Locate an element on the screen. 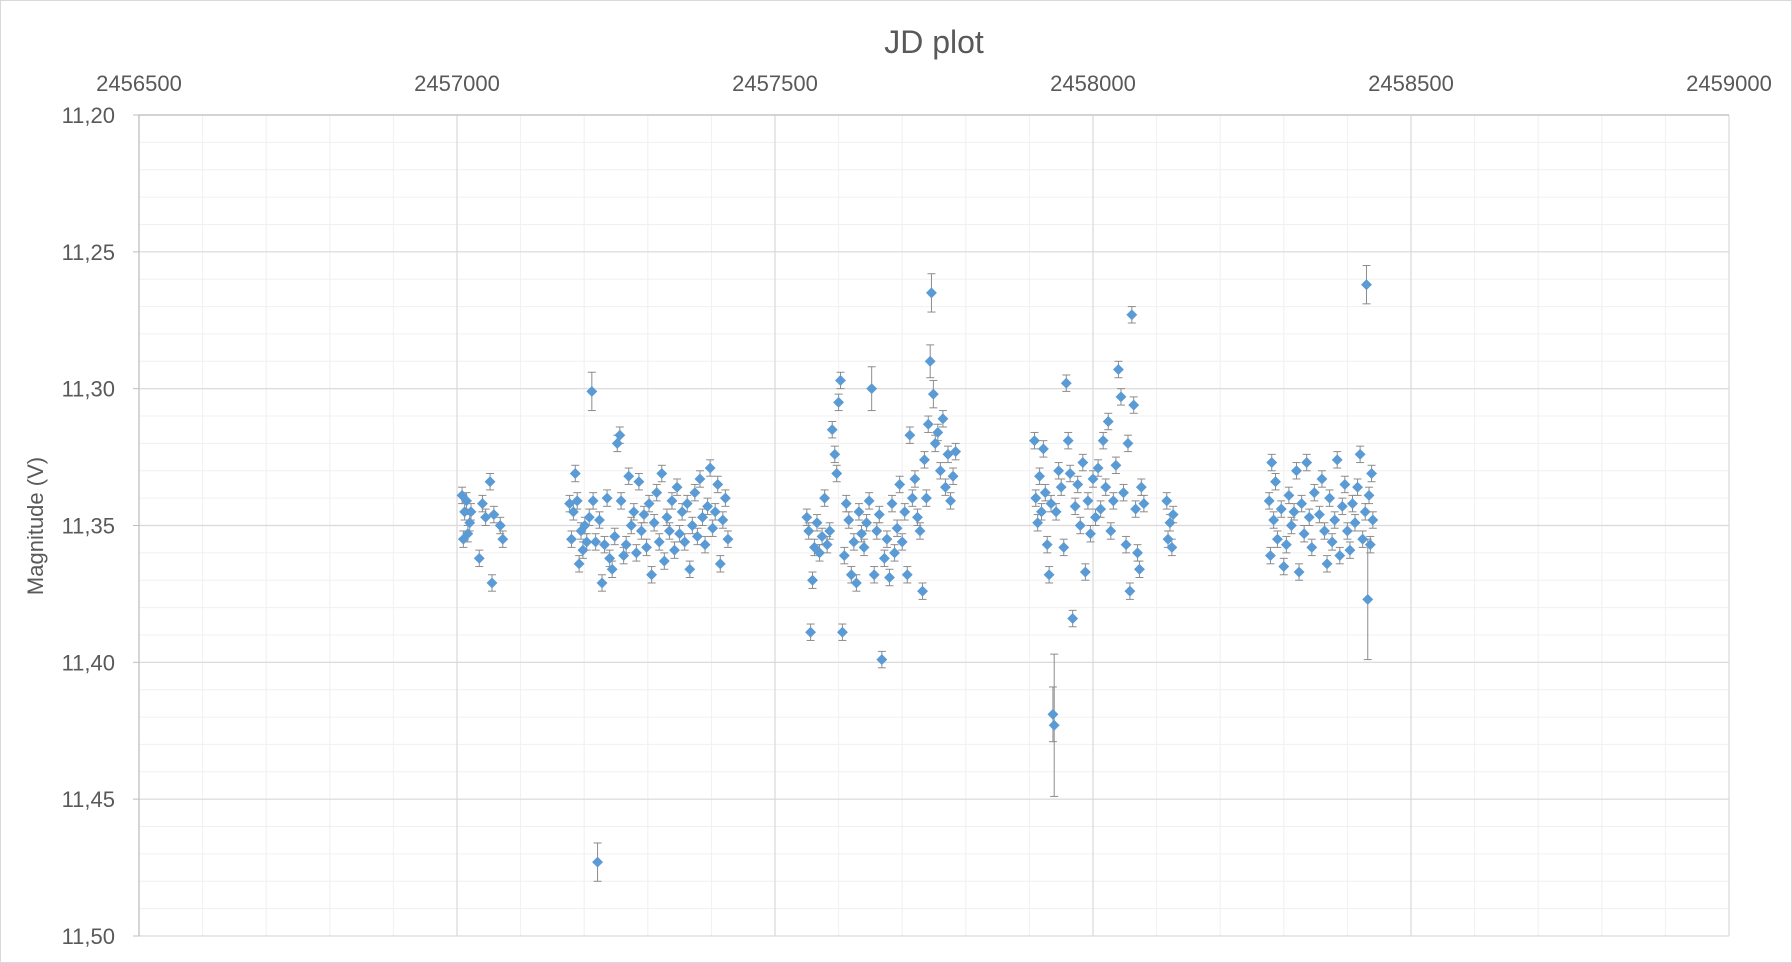 Image resolution: width=1792 pixels, height=963 pixels. chart-title: JD plot is located at coordinates (934, 42).